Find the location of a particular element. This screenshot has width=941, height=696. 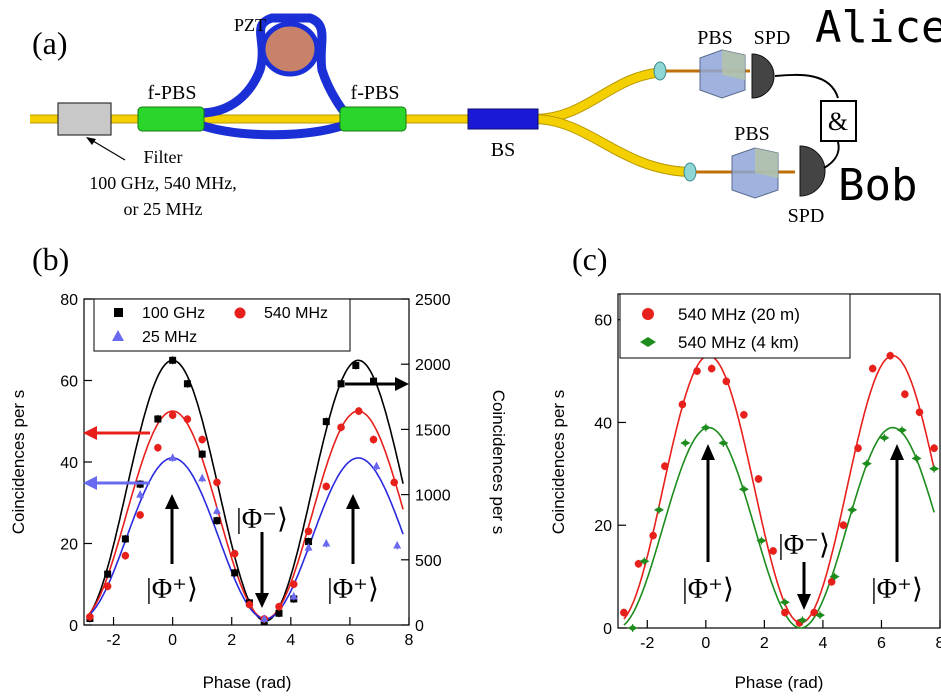

alice-pbs-label: PBS is located at coordinates (715, 38).